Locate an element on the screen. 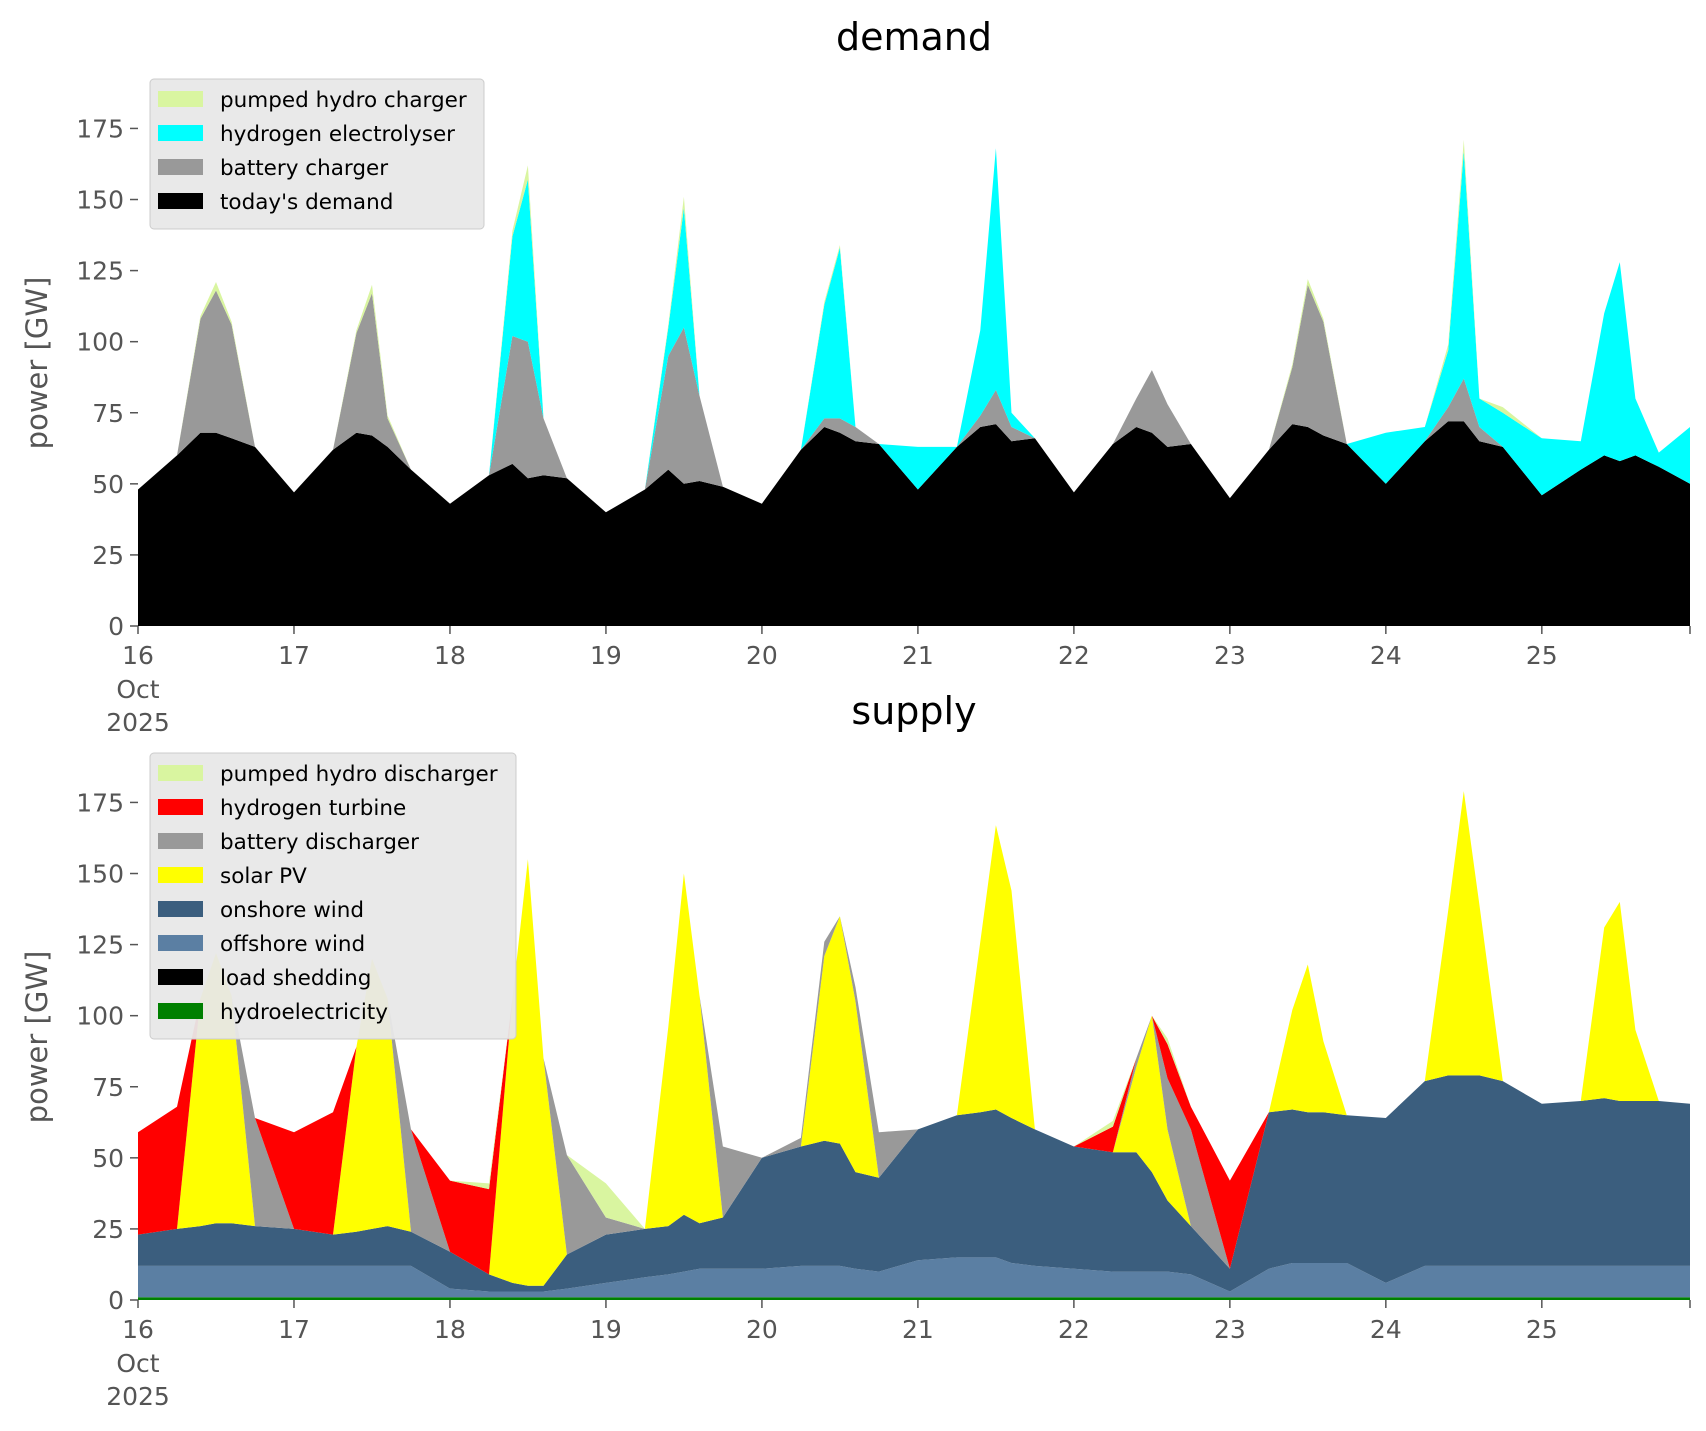 This screenshot has height=1431, width=1706. legend-item: hydrogen electrolyser is located at coordinates (306, 134).